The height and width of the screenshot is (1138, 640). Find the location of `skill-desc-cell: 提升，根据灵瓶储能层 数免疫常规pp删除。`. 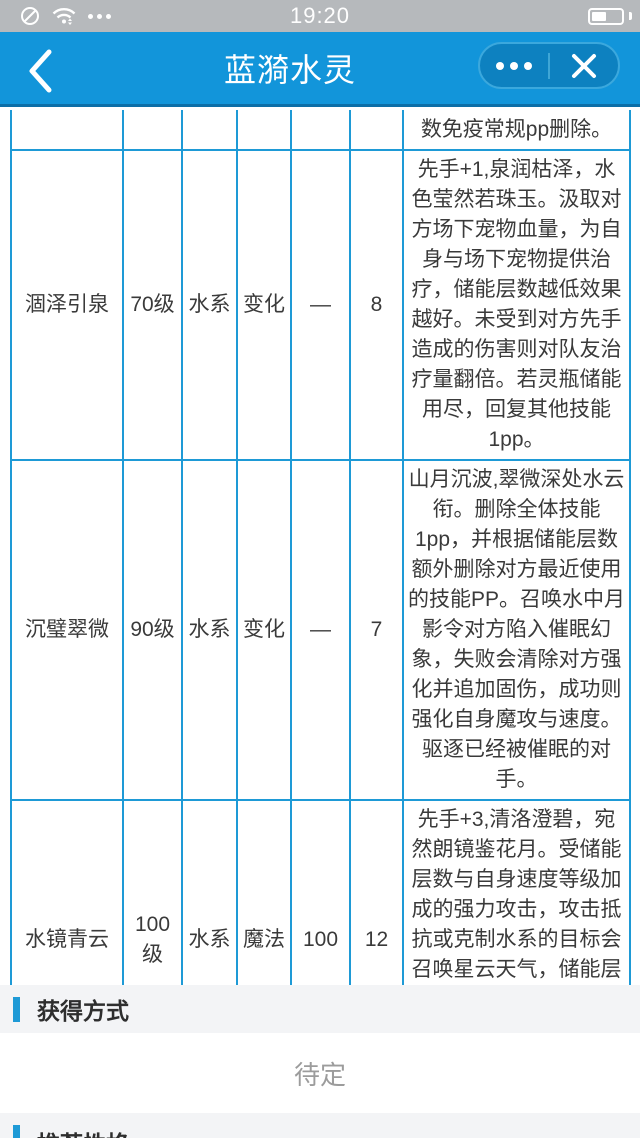

skill-desc-cell: 提升，根据灵瓶储能层 数免疫常规pp删除。 is located at coordinates (516, 130).